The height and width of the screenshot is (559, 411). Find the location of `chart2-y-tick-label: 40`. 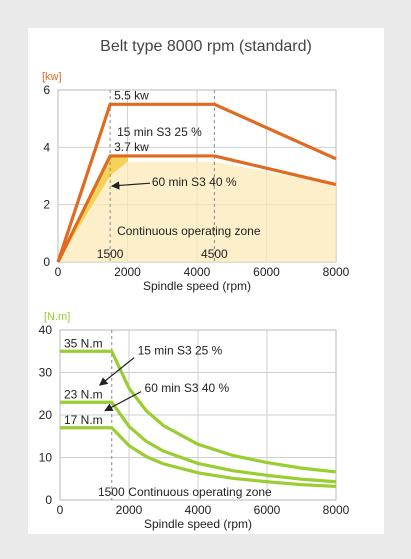

chart2-y-tick-label: 40 is located at coordinates (46, 330).